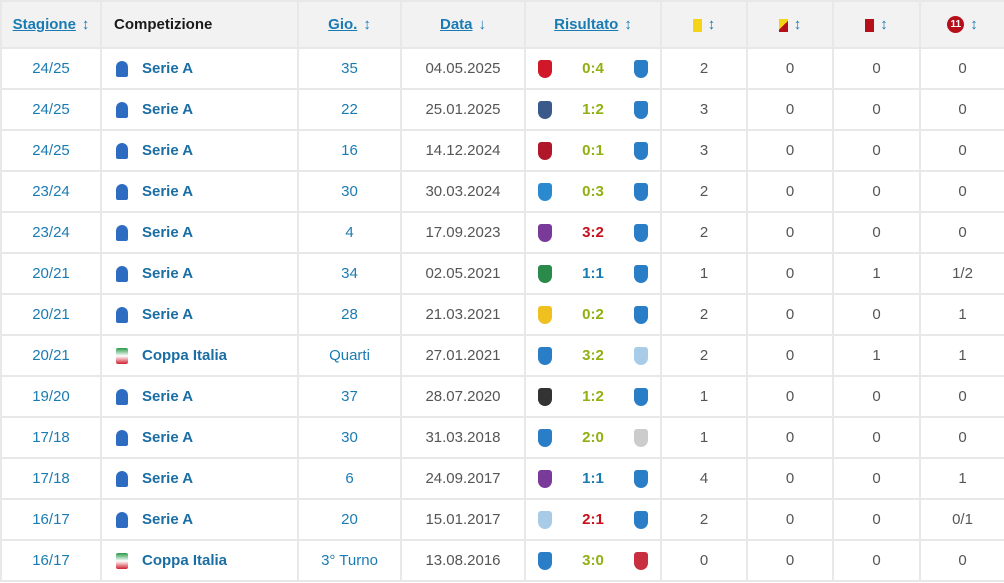 This screenshot has width=1004, height=583. What do you see at coordinates (349, 273) in the screenshot?
I see `matchday-cell: 34` at bounding box center [349, 273].